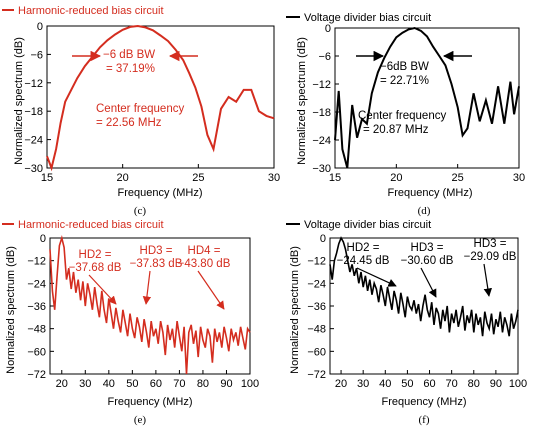 The image size is (550, 432). What do you see at coordinates (91, 225) in the screenshot?
I see `legend-label-e: Harmonic-reduced bias circuit` at bounding box center [91, 225].